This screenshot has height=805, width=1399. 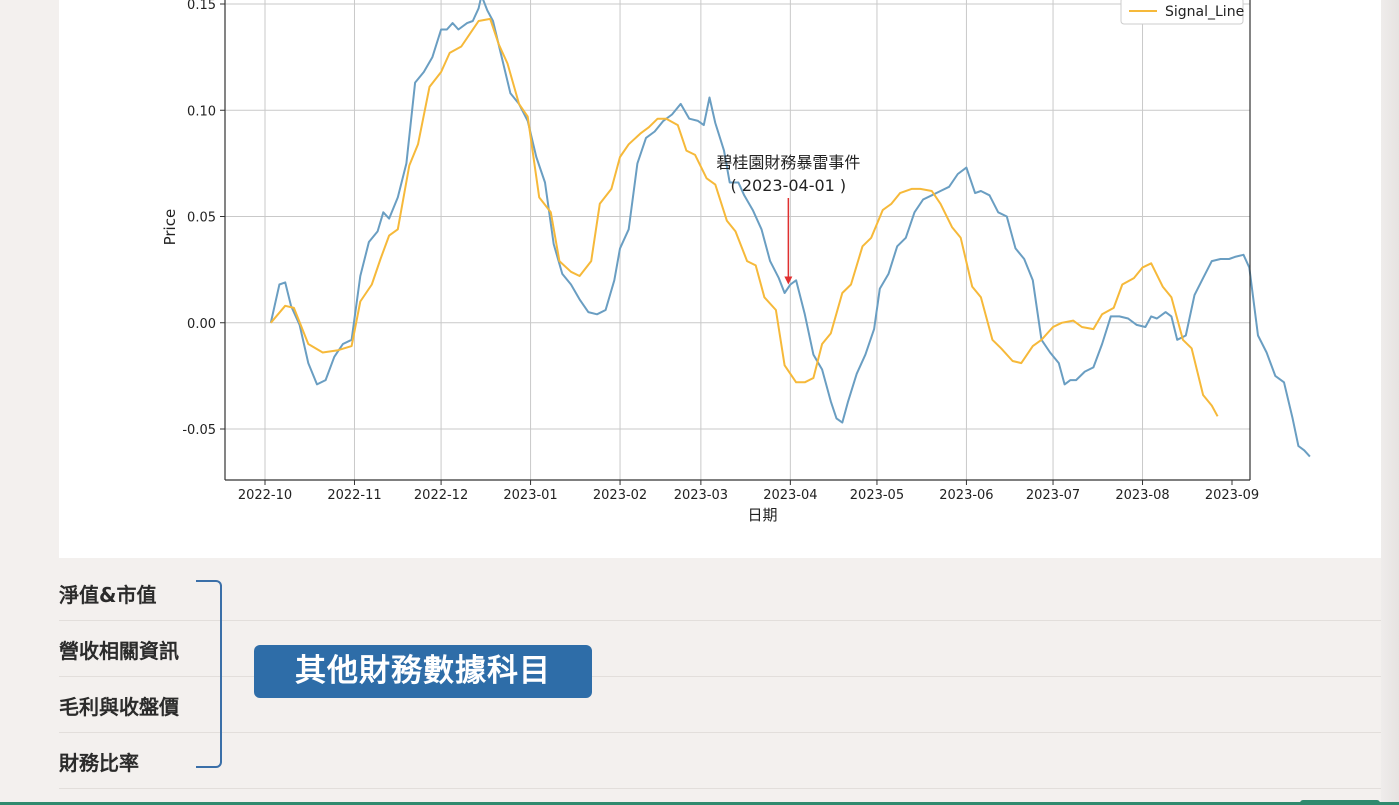 I want to click on bracket-decoration, so click(x=209, y=674).